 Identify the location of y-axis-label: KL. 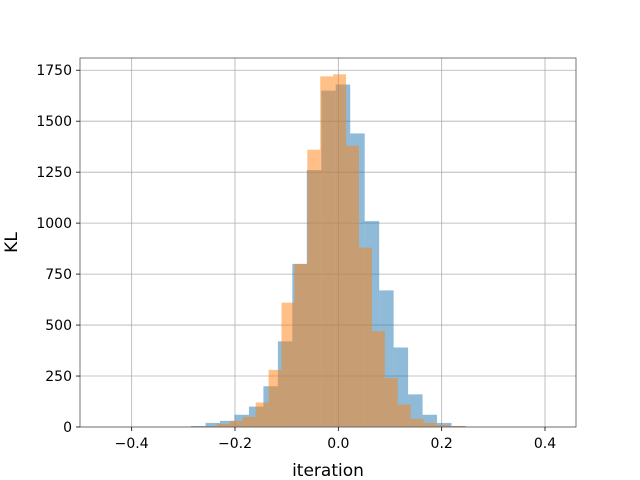
(12, 242).